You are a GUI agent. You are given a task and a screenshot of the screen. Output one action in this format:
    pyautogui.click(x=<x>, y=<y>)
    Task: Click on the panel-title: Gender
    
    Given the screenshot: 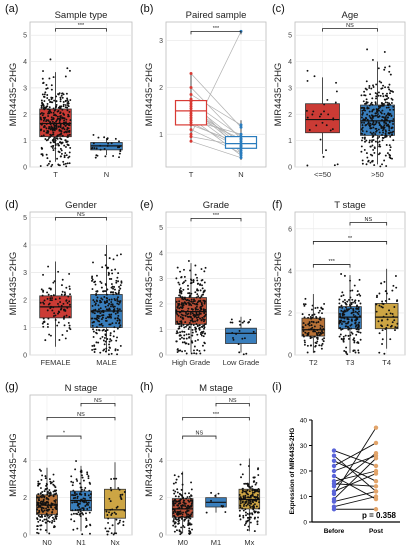 What is the action you would take?
    pyautogui.click(x=81, y=205)
    